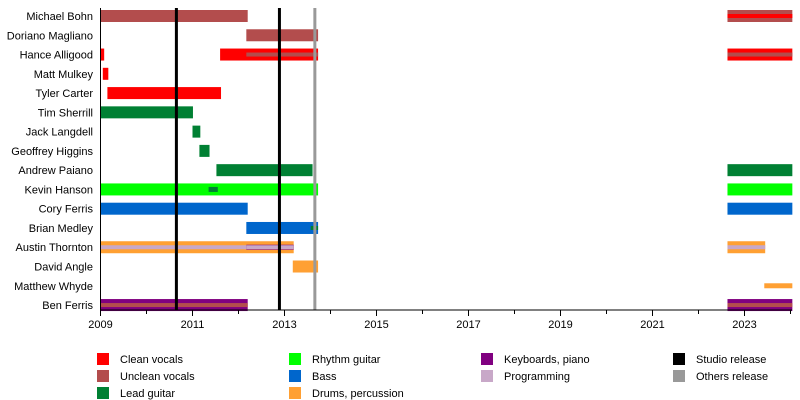  What do you see at coordinates (65, 113) in the screenshot?
I see `member-label: Tim Sherrill` at bounding box center [65, 113].